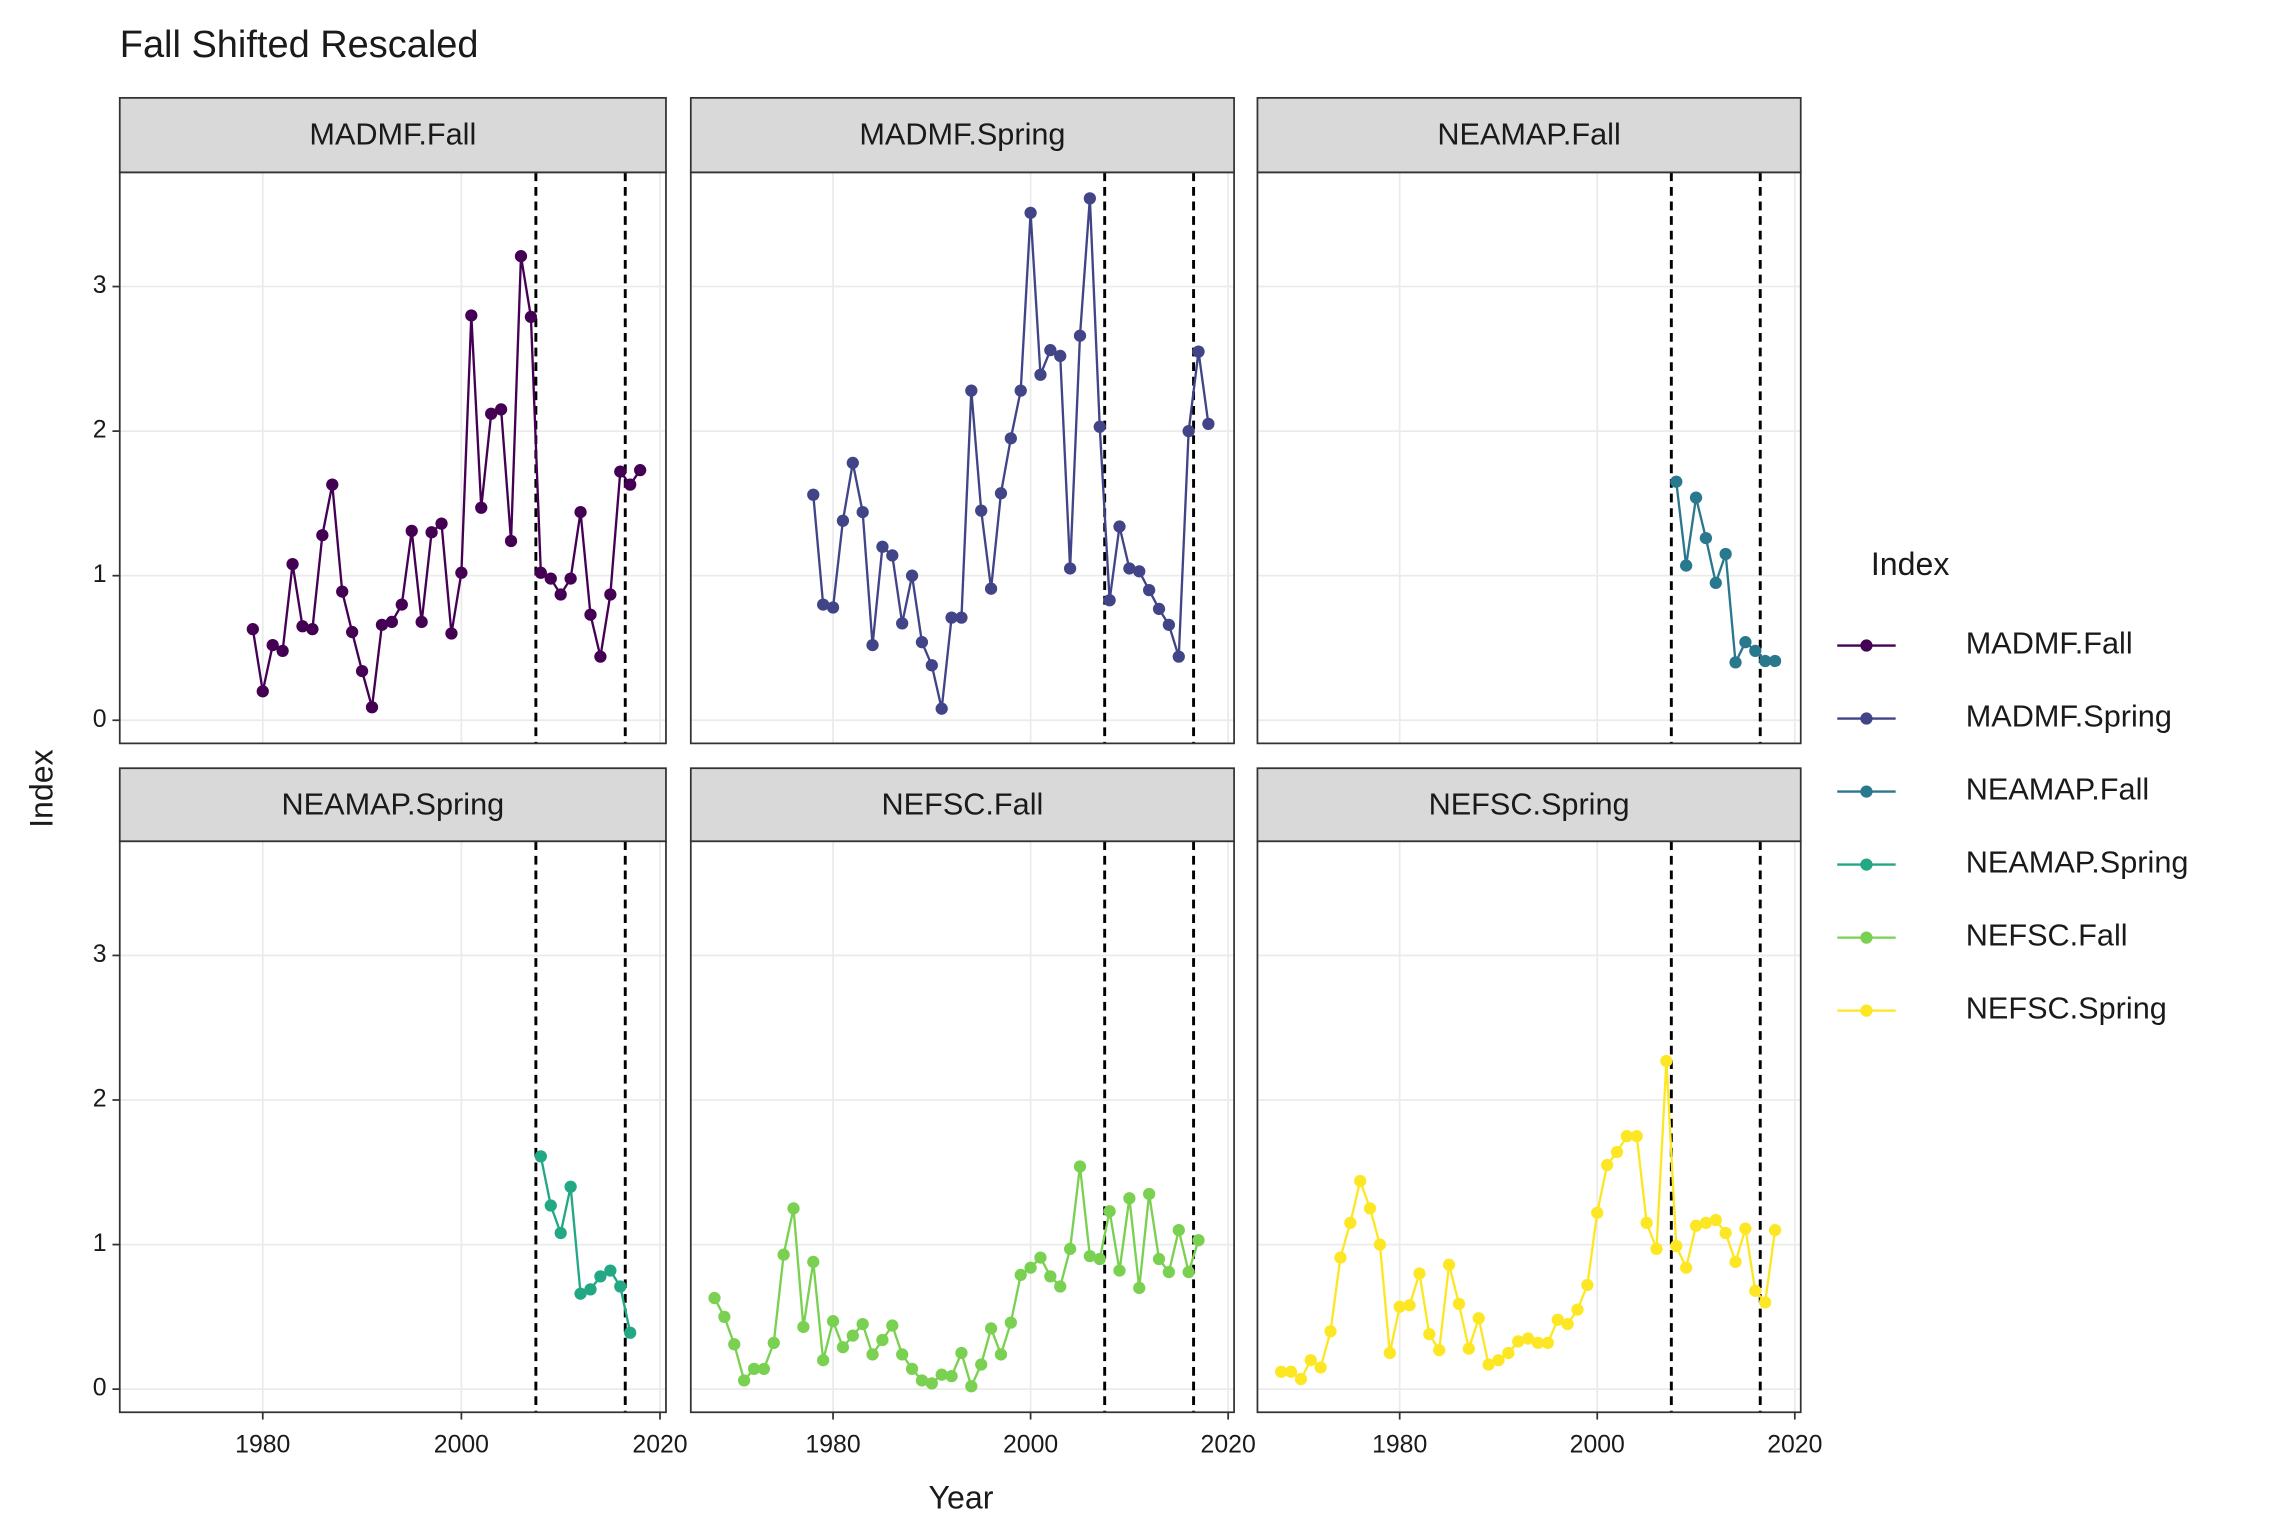 This screenshot has width=2271, height=1537. I want to click on y-tick-label: 0, so click(100, 719).